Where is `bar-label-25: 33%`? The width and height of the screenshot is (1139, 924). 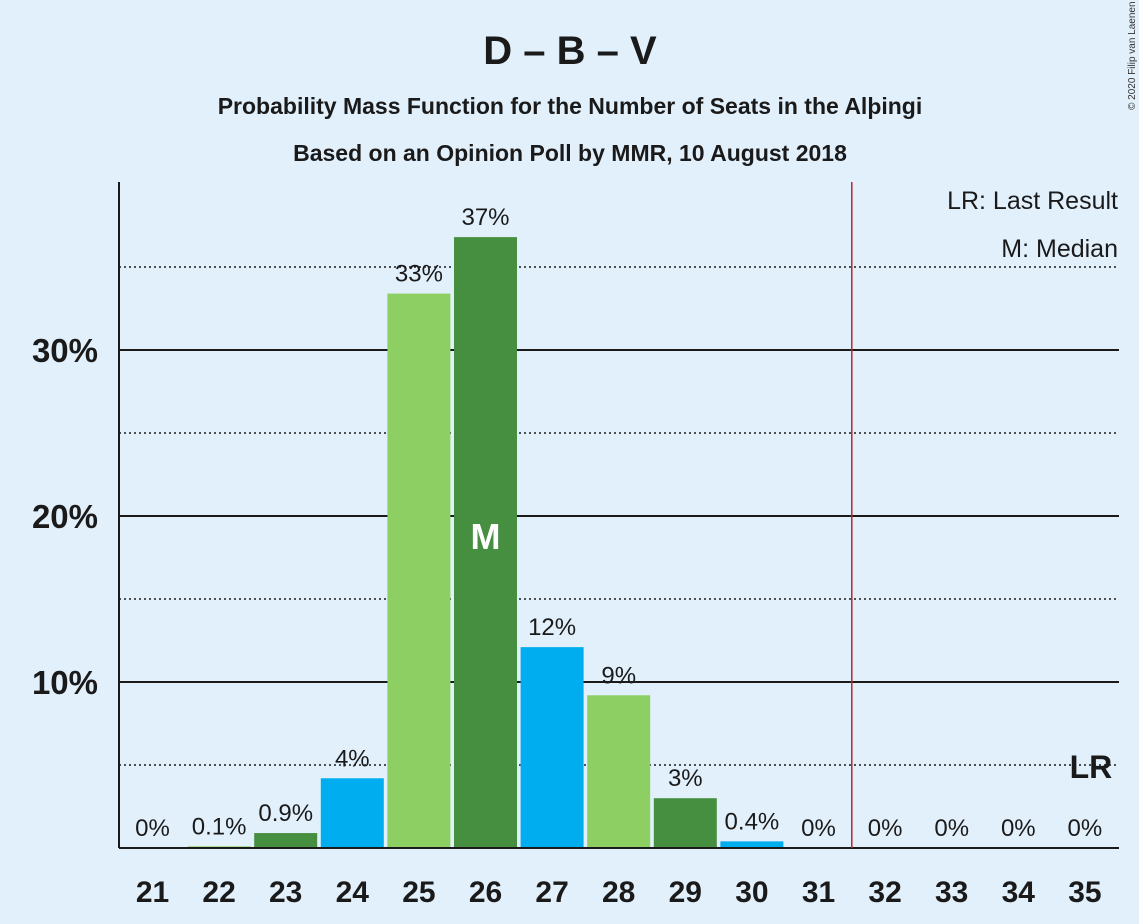
bar-label-25: 33% is located at coordinates (419, 274).